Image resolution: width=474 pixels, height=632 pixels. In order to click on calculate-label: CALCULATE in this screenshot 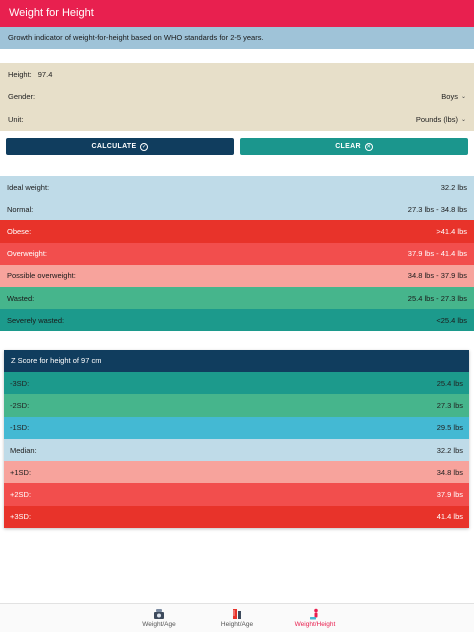, I will do `click(114, 146)`.